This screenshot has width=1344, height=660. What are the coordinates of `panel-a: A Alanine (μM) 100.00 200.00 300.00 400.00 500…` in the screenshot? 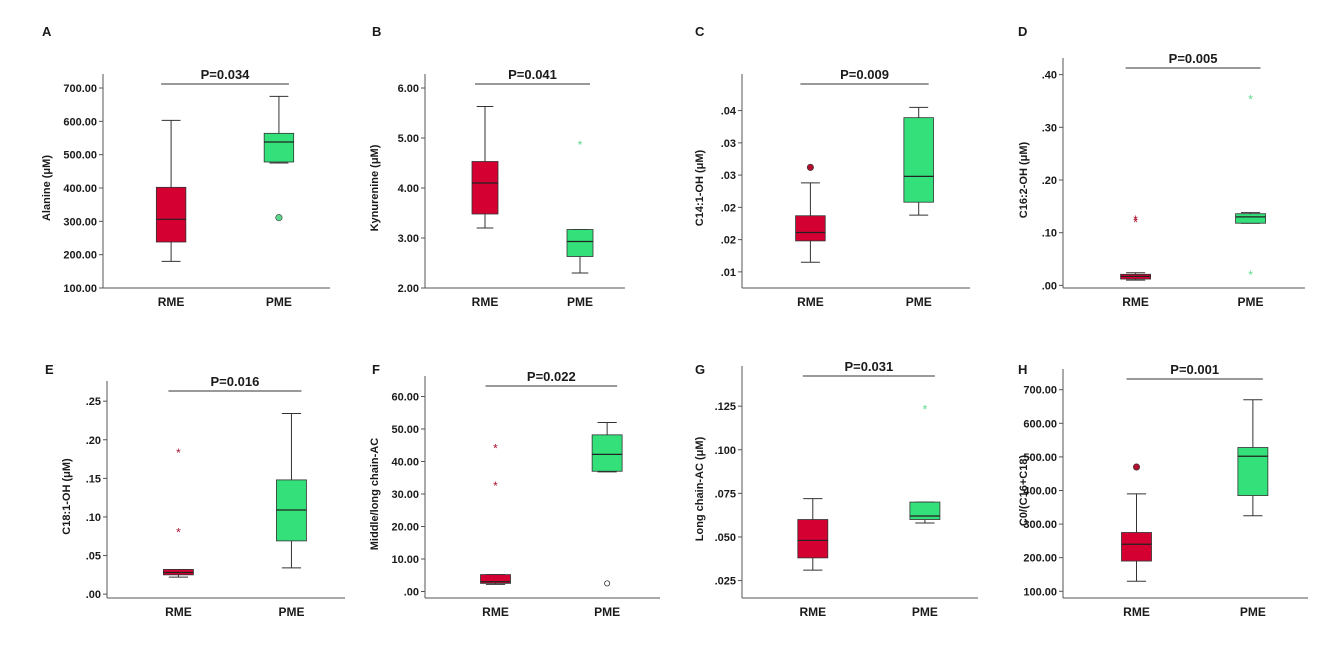 It's located at (185, 166).